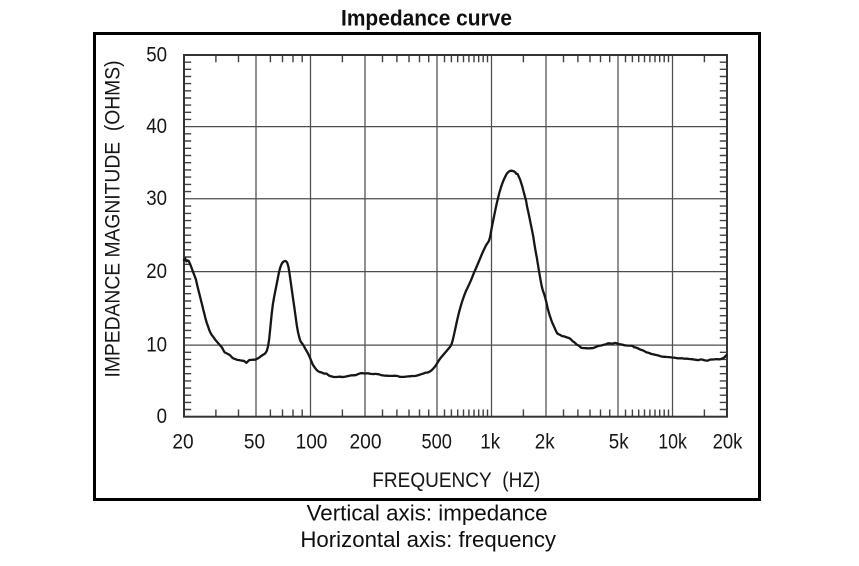 This screenshot has width=859, height=566. Describe the element at coordinates (156, 126) in the screenshot. I see `svg-text: 40` at that location.